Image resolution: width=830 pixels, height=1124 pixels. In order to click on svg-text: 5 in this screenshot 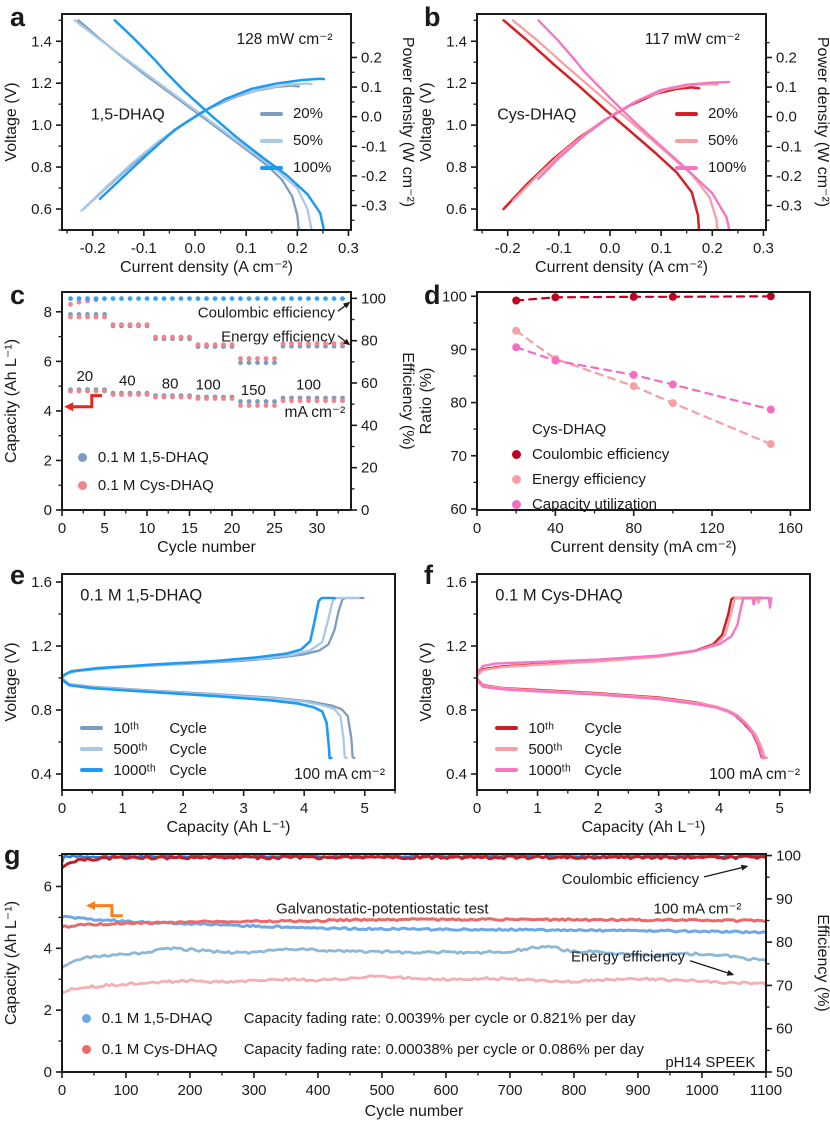, I will do `click(780, 808)`.